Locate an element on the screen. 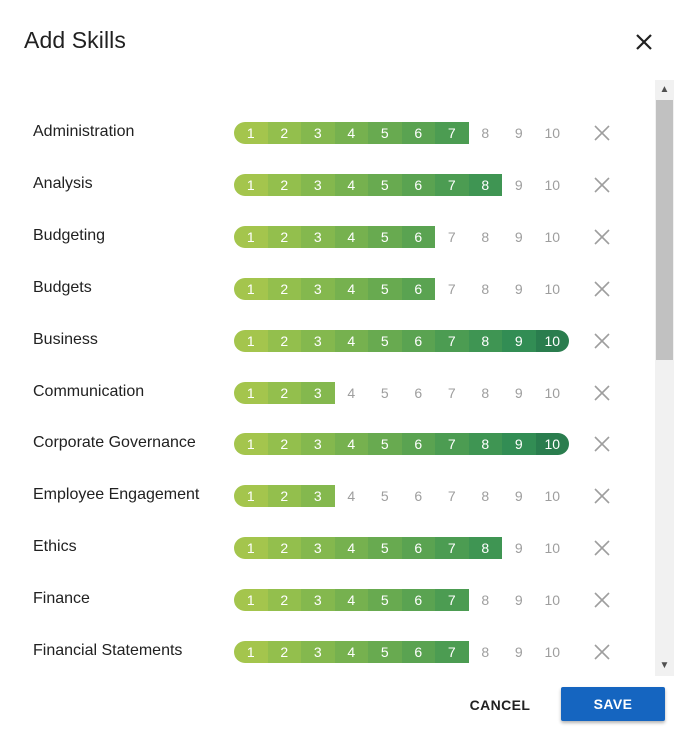 The width and height of the screenshot is (686, 742). scrollbar: ▲ ▼ is located at coordinates (664, 378).